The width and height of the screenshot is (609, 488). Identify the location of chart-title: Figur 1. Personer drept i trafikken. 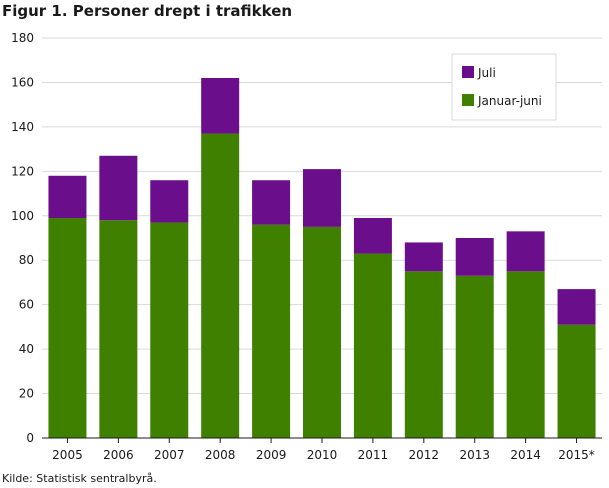
(147, 11).